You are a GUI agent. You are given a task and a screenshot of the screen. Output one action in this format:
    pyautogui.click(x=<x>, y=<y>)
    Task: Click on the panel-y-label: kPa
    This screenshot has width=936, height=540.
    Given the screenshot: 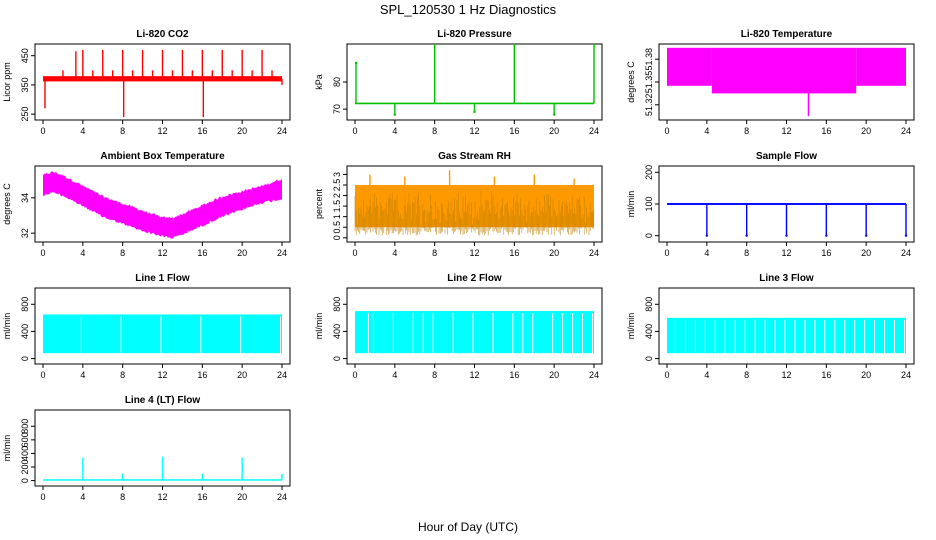 What is the action you would take?
    pyautogui.click(x=319, y=82)
    